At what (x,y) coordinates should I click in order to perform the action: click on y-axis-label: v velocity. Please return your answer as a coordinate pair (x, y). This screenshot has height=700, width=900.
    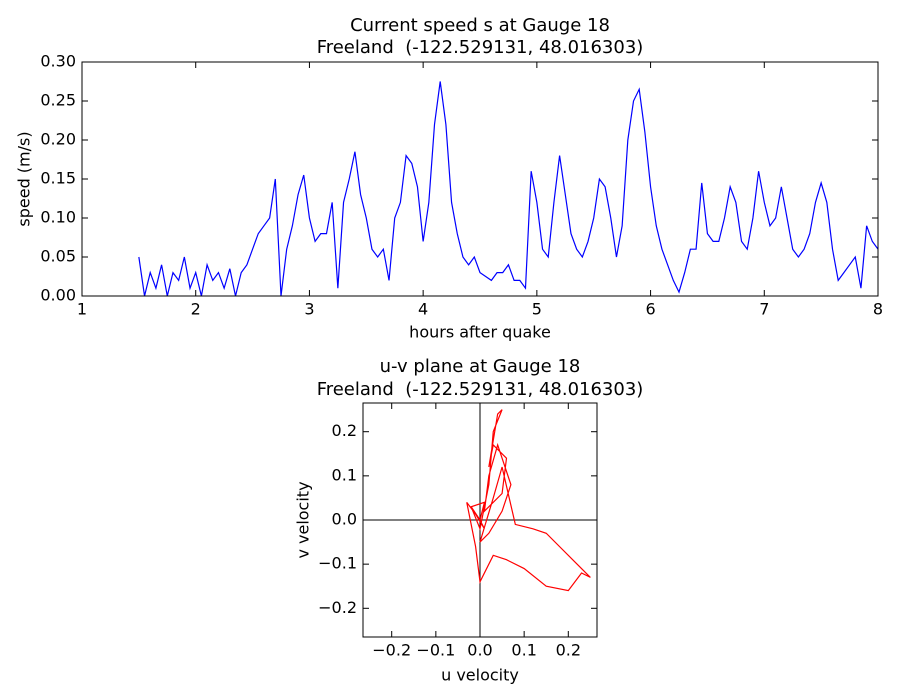
    Looking at the image, I should click on (303, 519).